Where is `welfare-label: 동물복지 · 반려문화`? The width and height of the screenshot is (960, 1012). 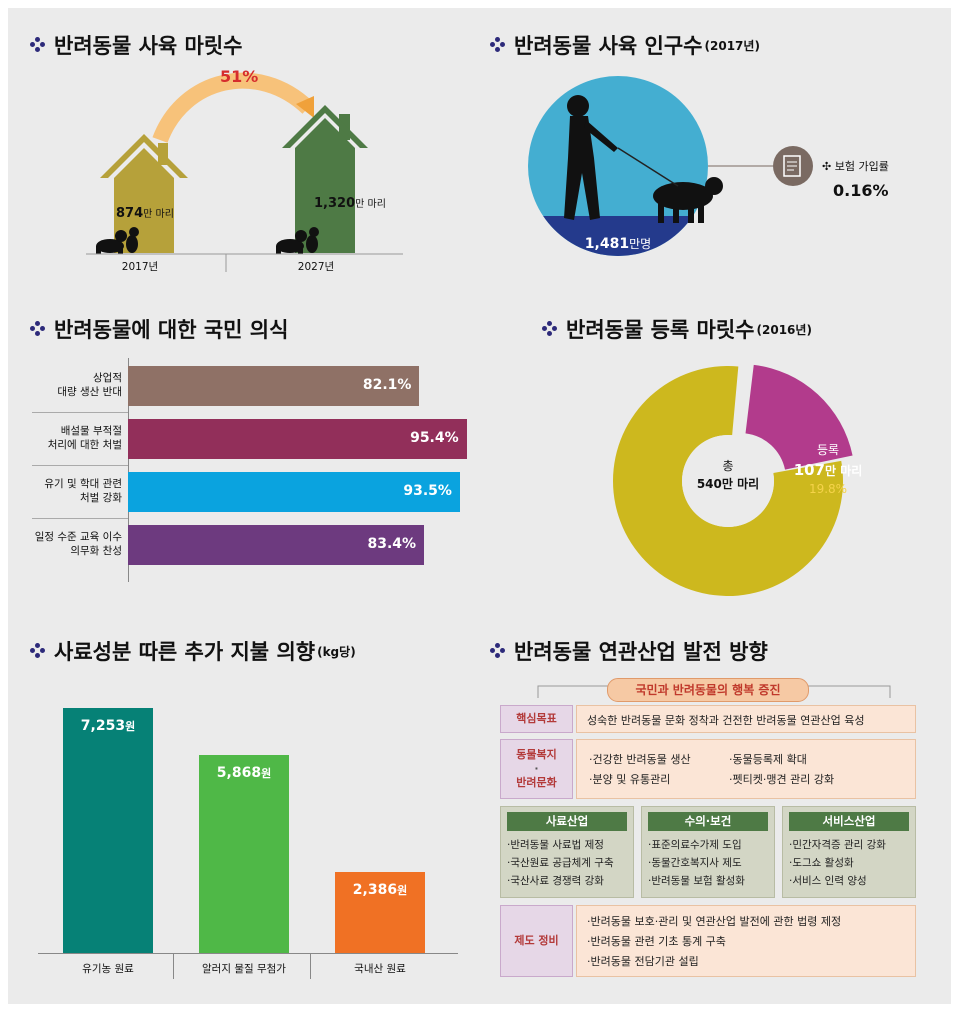
welfare-label: 동물복지 · 반려문화 is located at coordinates (536, 769).